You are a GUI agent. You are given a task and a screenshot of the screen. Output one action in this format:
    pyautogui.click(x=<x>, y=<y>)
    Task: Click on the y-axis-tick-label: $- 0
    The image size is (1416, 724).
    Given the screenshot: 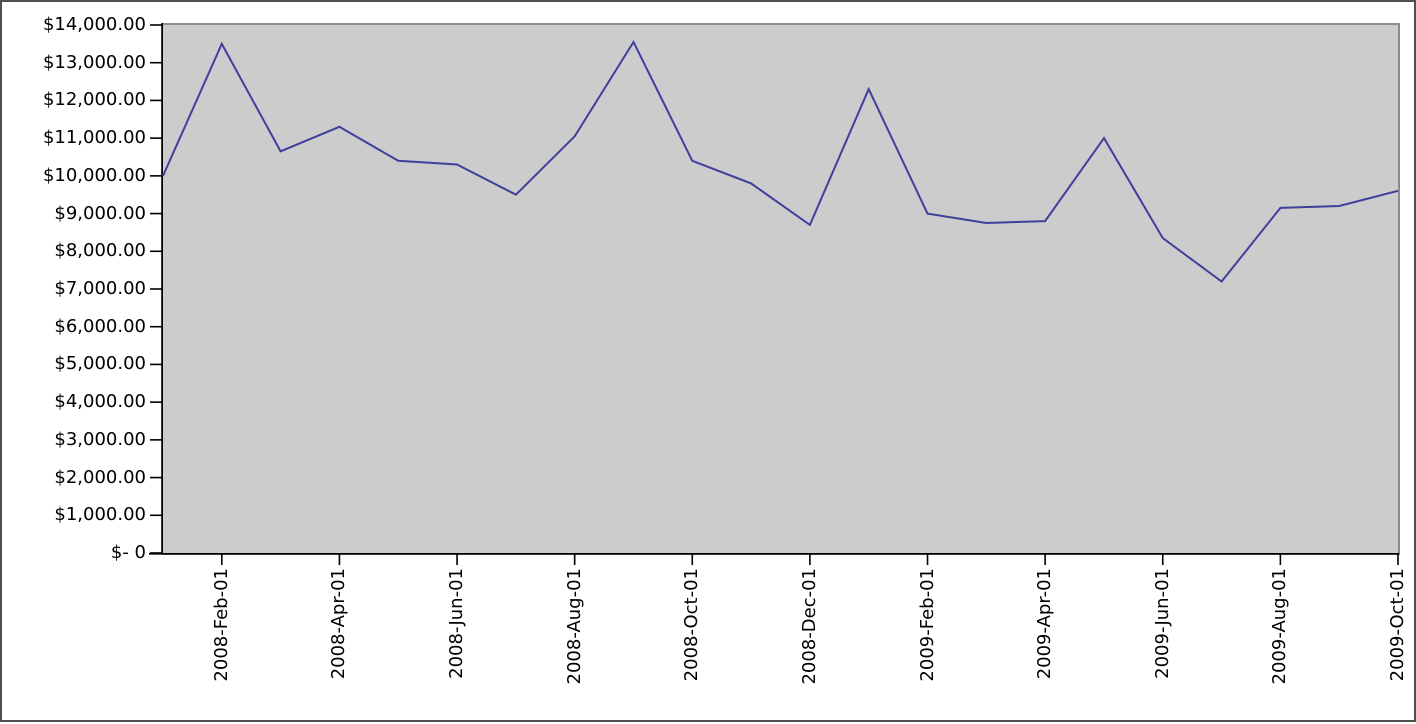 What is the action you would take?
    pyautogui.click(x=128, y=552)
    